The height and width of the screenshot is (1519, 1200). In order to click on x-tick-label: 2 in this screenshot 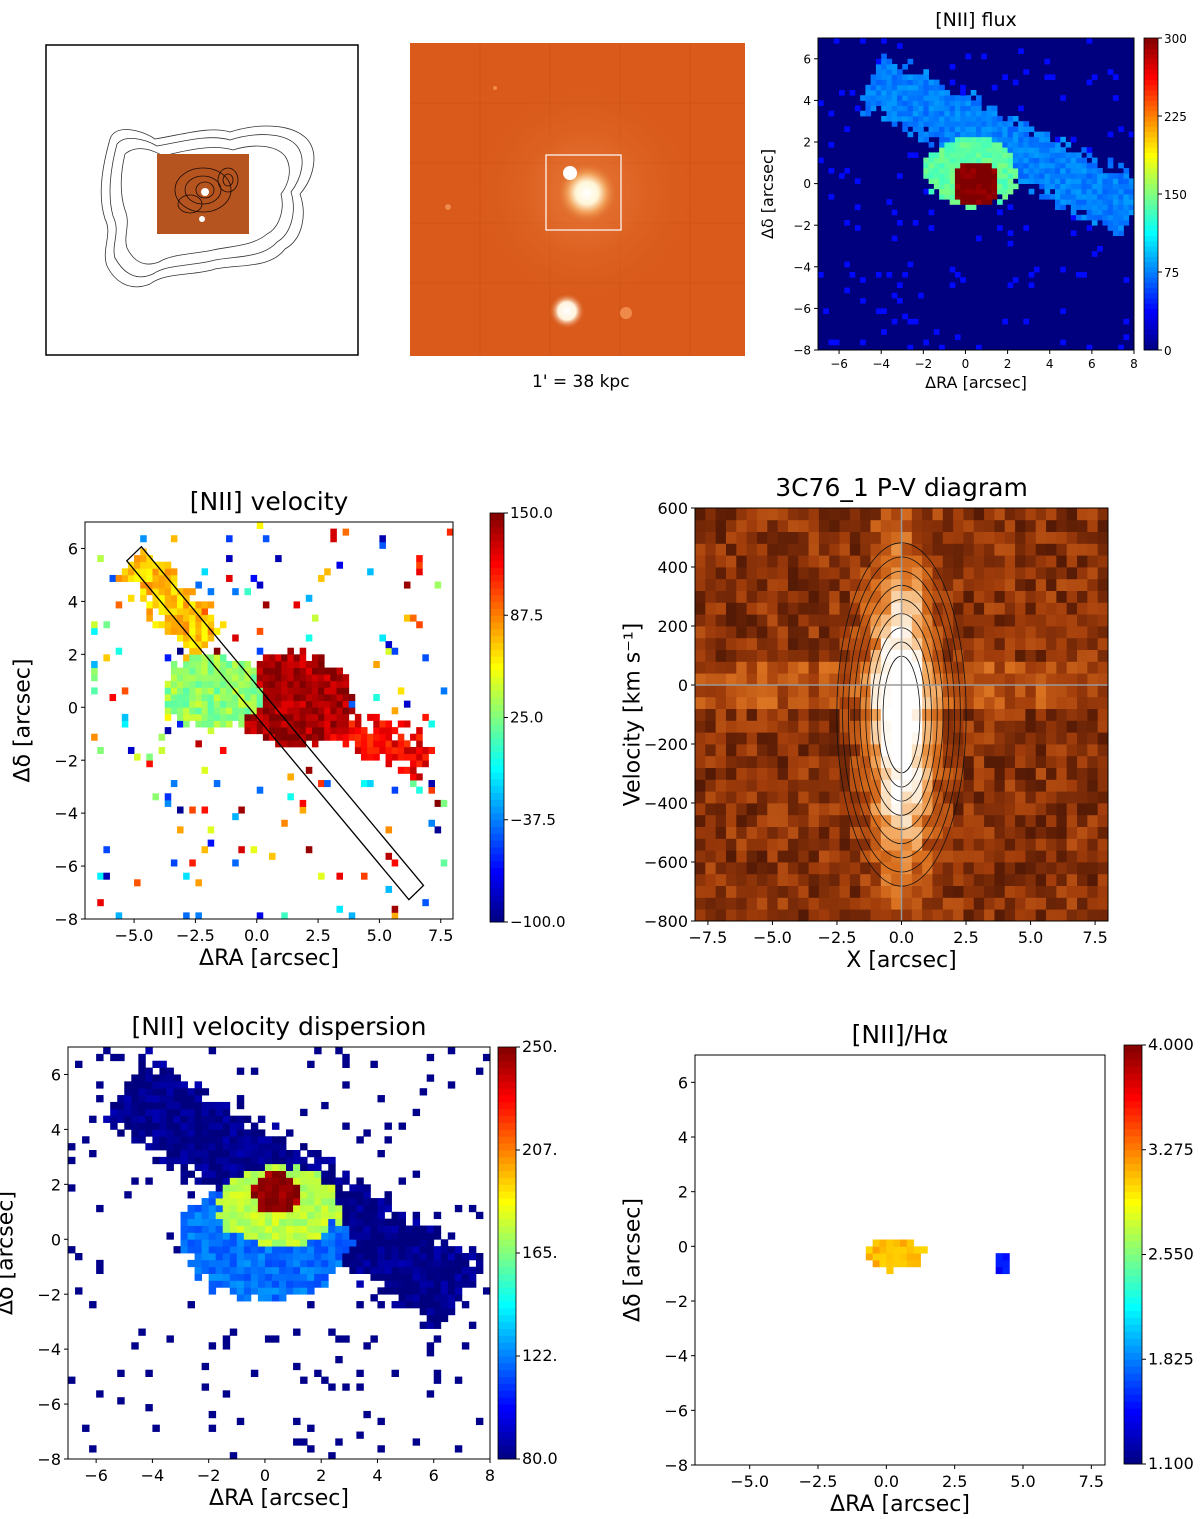, I will do `click(321, 1475)`.